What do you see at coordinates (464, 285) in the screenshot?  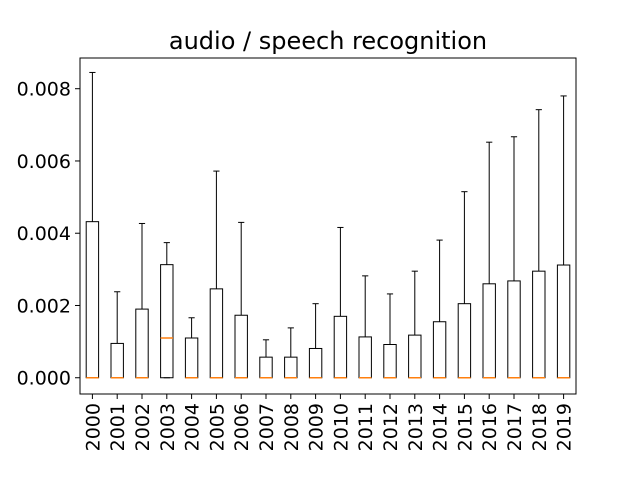 I see `box-2015` at bounding box center [464, 285].